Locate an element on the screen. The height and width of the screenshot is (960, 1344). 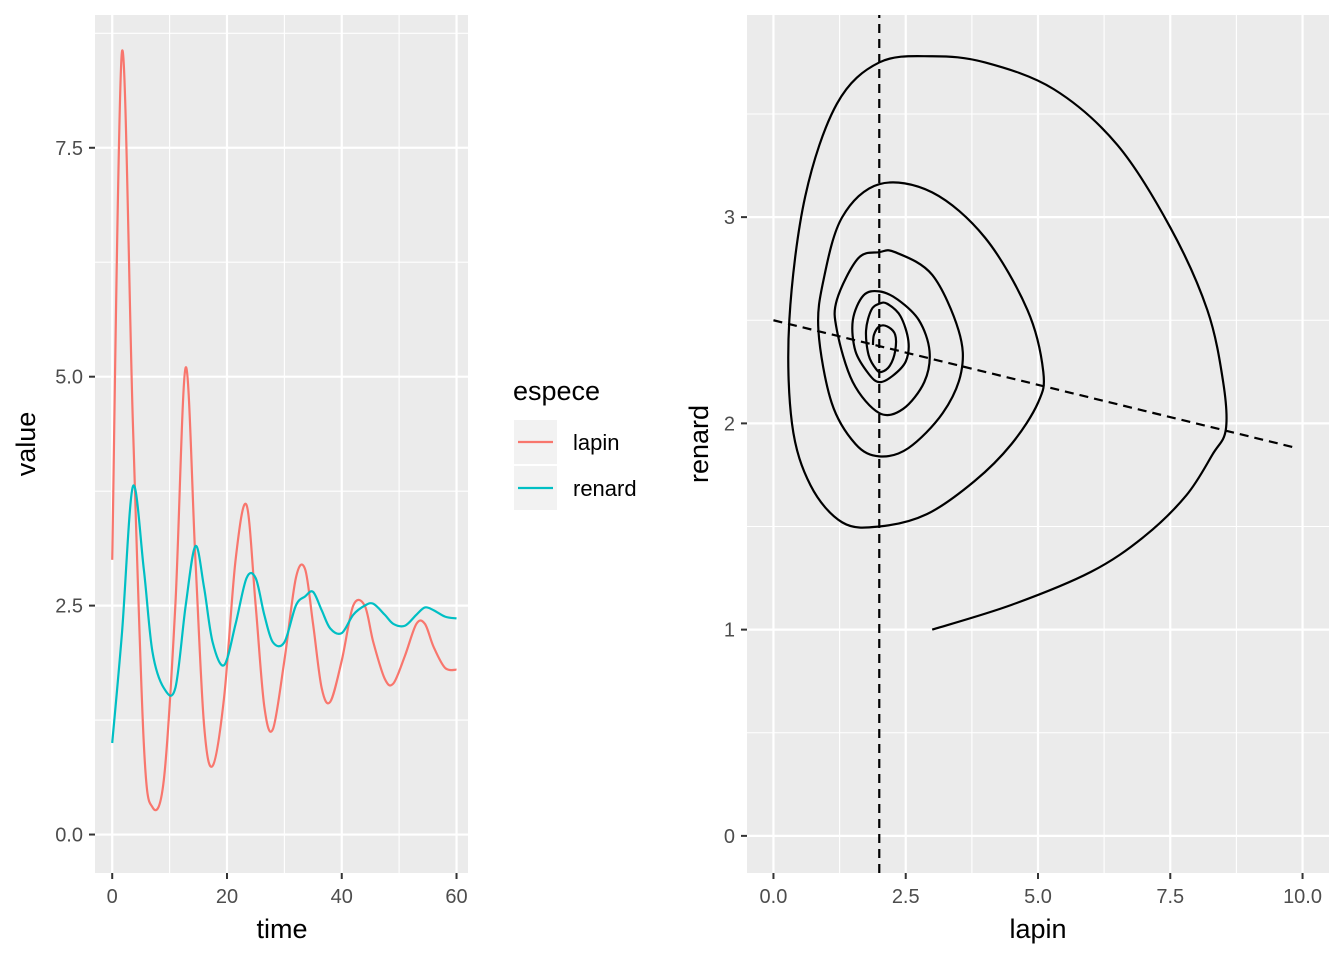
timeseries-x-tick-label: 60 is located at coordinates (456, 897).